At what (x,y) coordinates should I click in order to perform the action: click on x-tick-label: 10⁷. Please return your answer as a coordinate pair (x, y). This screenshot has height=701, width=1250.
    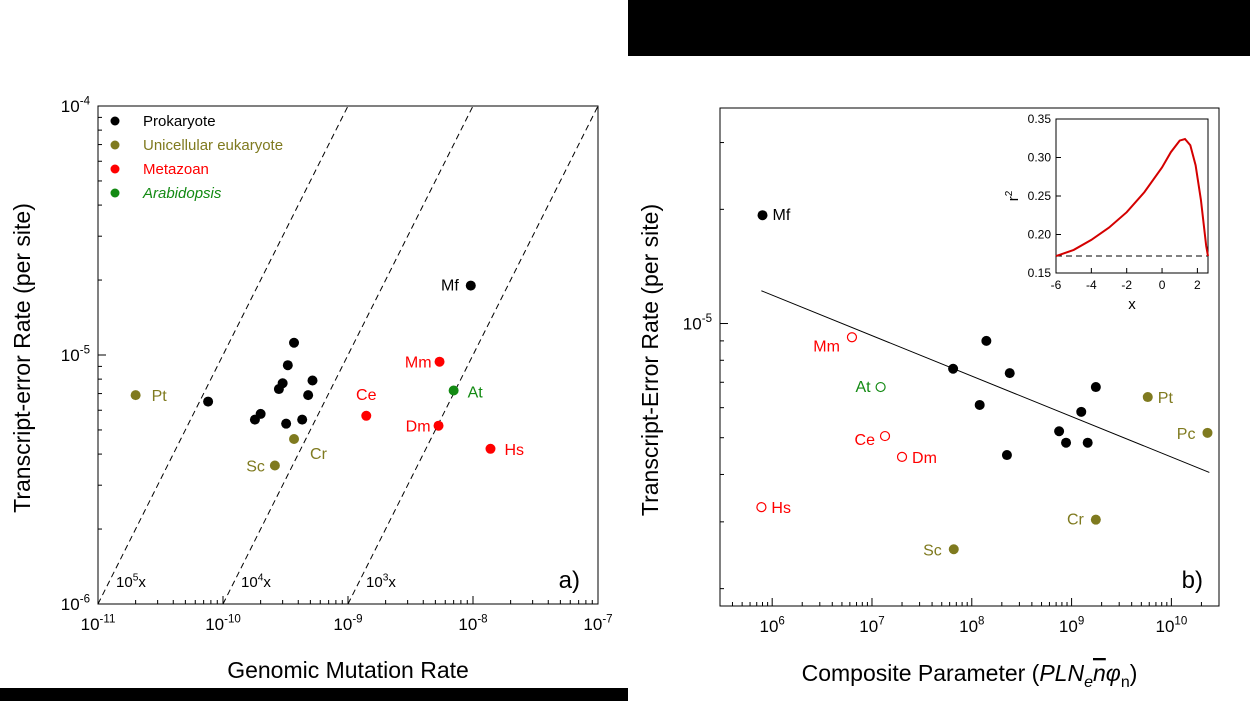
    Looking at the image, I should click on (871, 625).